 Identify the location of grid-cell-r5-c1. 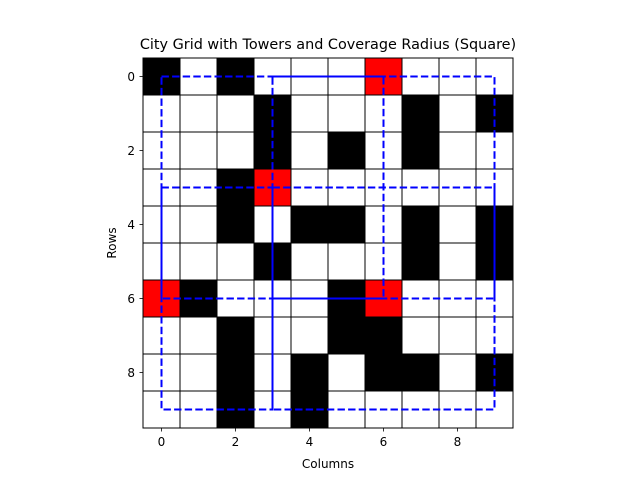
(198, 261).